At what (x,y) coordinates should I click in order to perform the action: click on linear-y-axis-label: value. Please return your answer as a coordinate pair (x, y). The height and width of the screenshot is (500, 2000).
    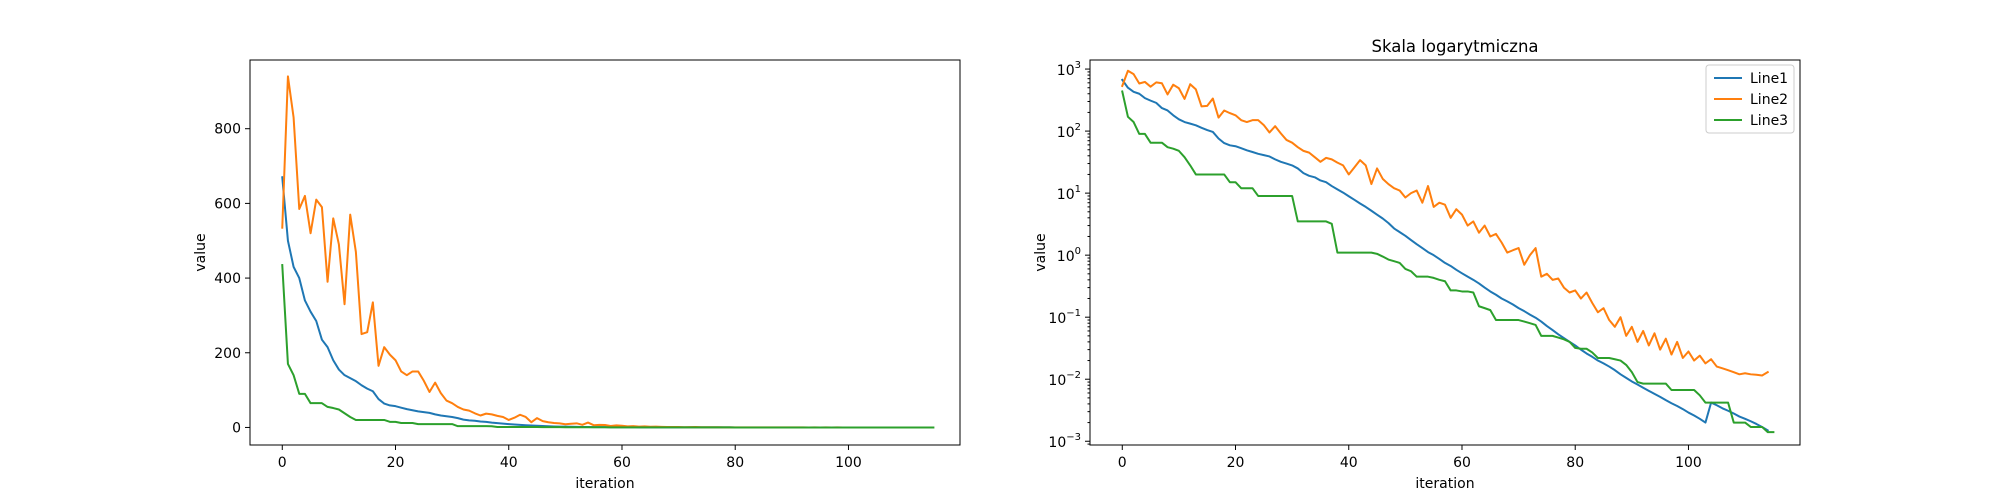
    Looking at the image, I should click on (201, 252).